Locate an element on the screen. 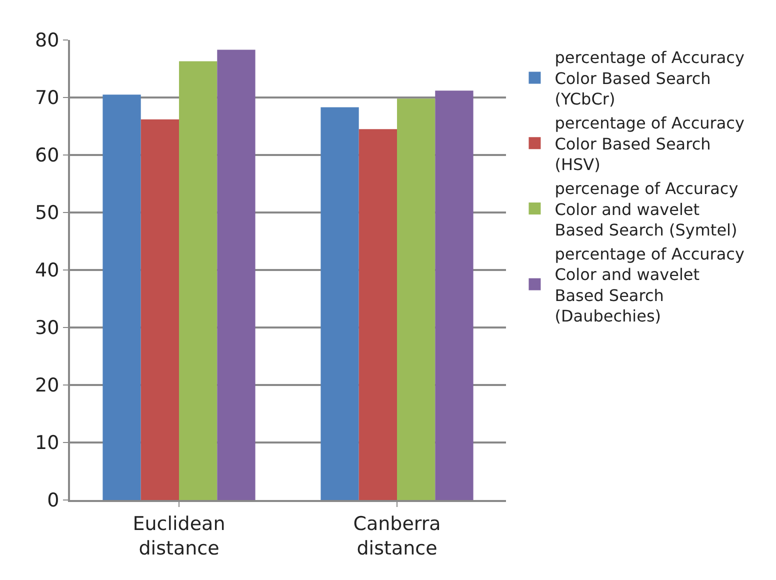 The image size is (776, 580). legend-label: percentage of Accuracy Color Based Search (YCbCr) is located at coordinates (649, 78).